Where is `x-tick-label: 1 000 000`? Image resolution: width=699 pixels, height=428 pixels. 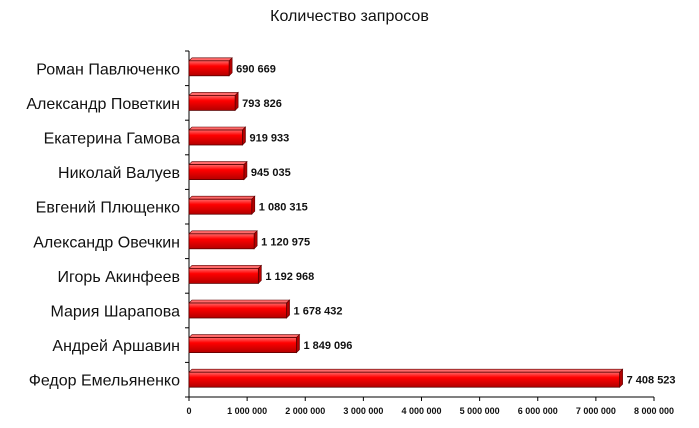 x-tick-label: 1 000 000 is located at coordinates (247, 411).